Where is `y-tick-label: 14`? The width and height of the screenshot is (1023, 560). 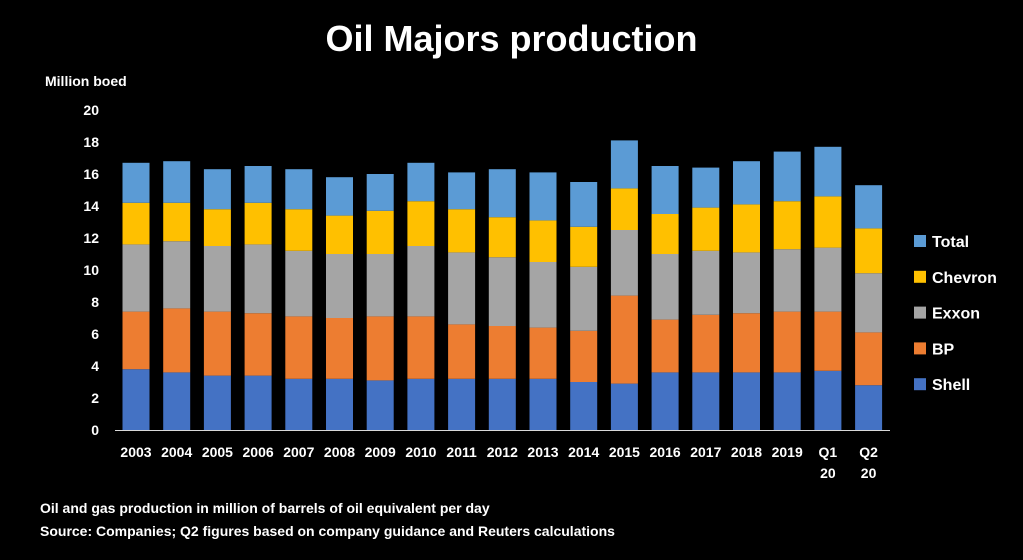 y-tick-label: 14 is located at coordinates (91, 206).